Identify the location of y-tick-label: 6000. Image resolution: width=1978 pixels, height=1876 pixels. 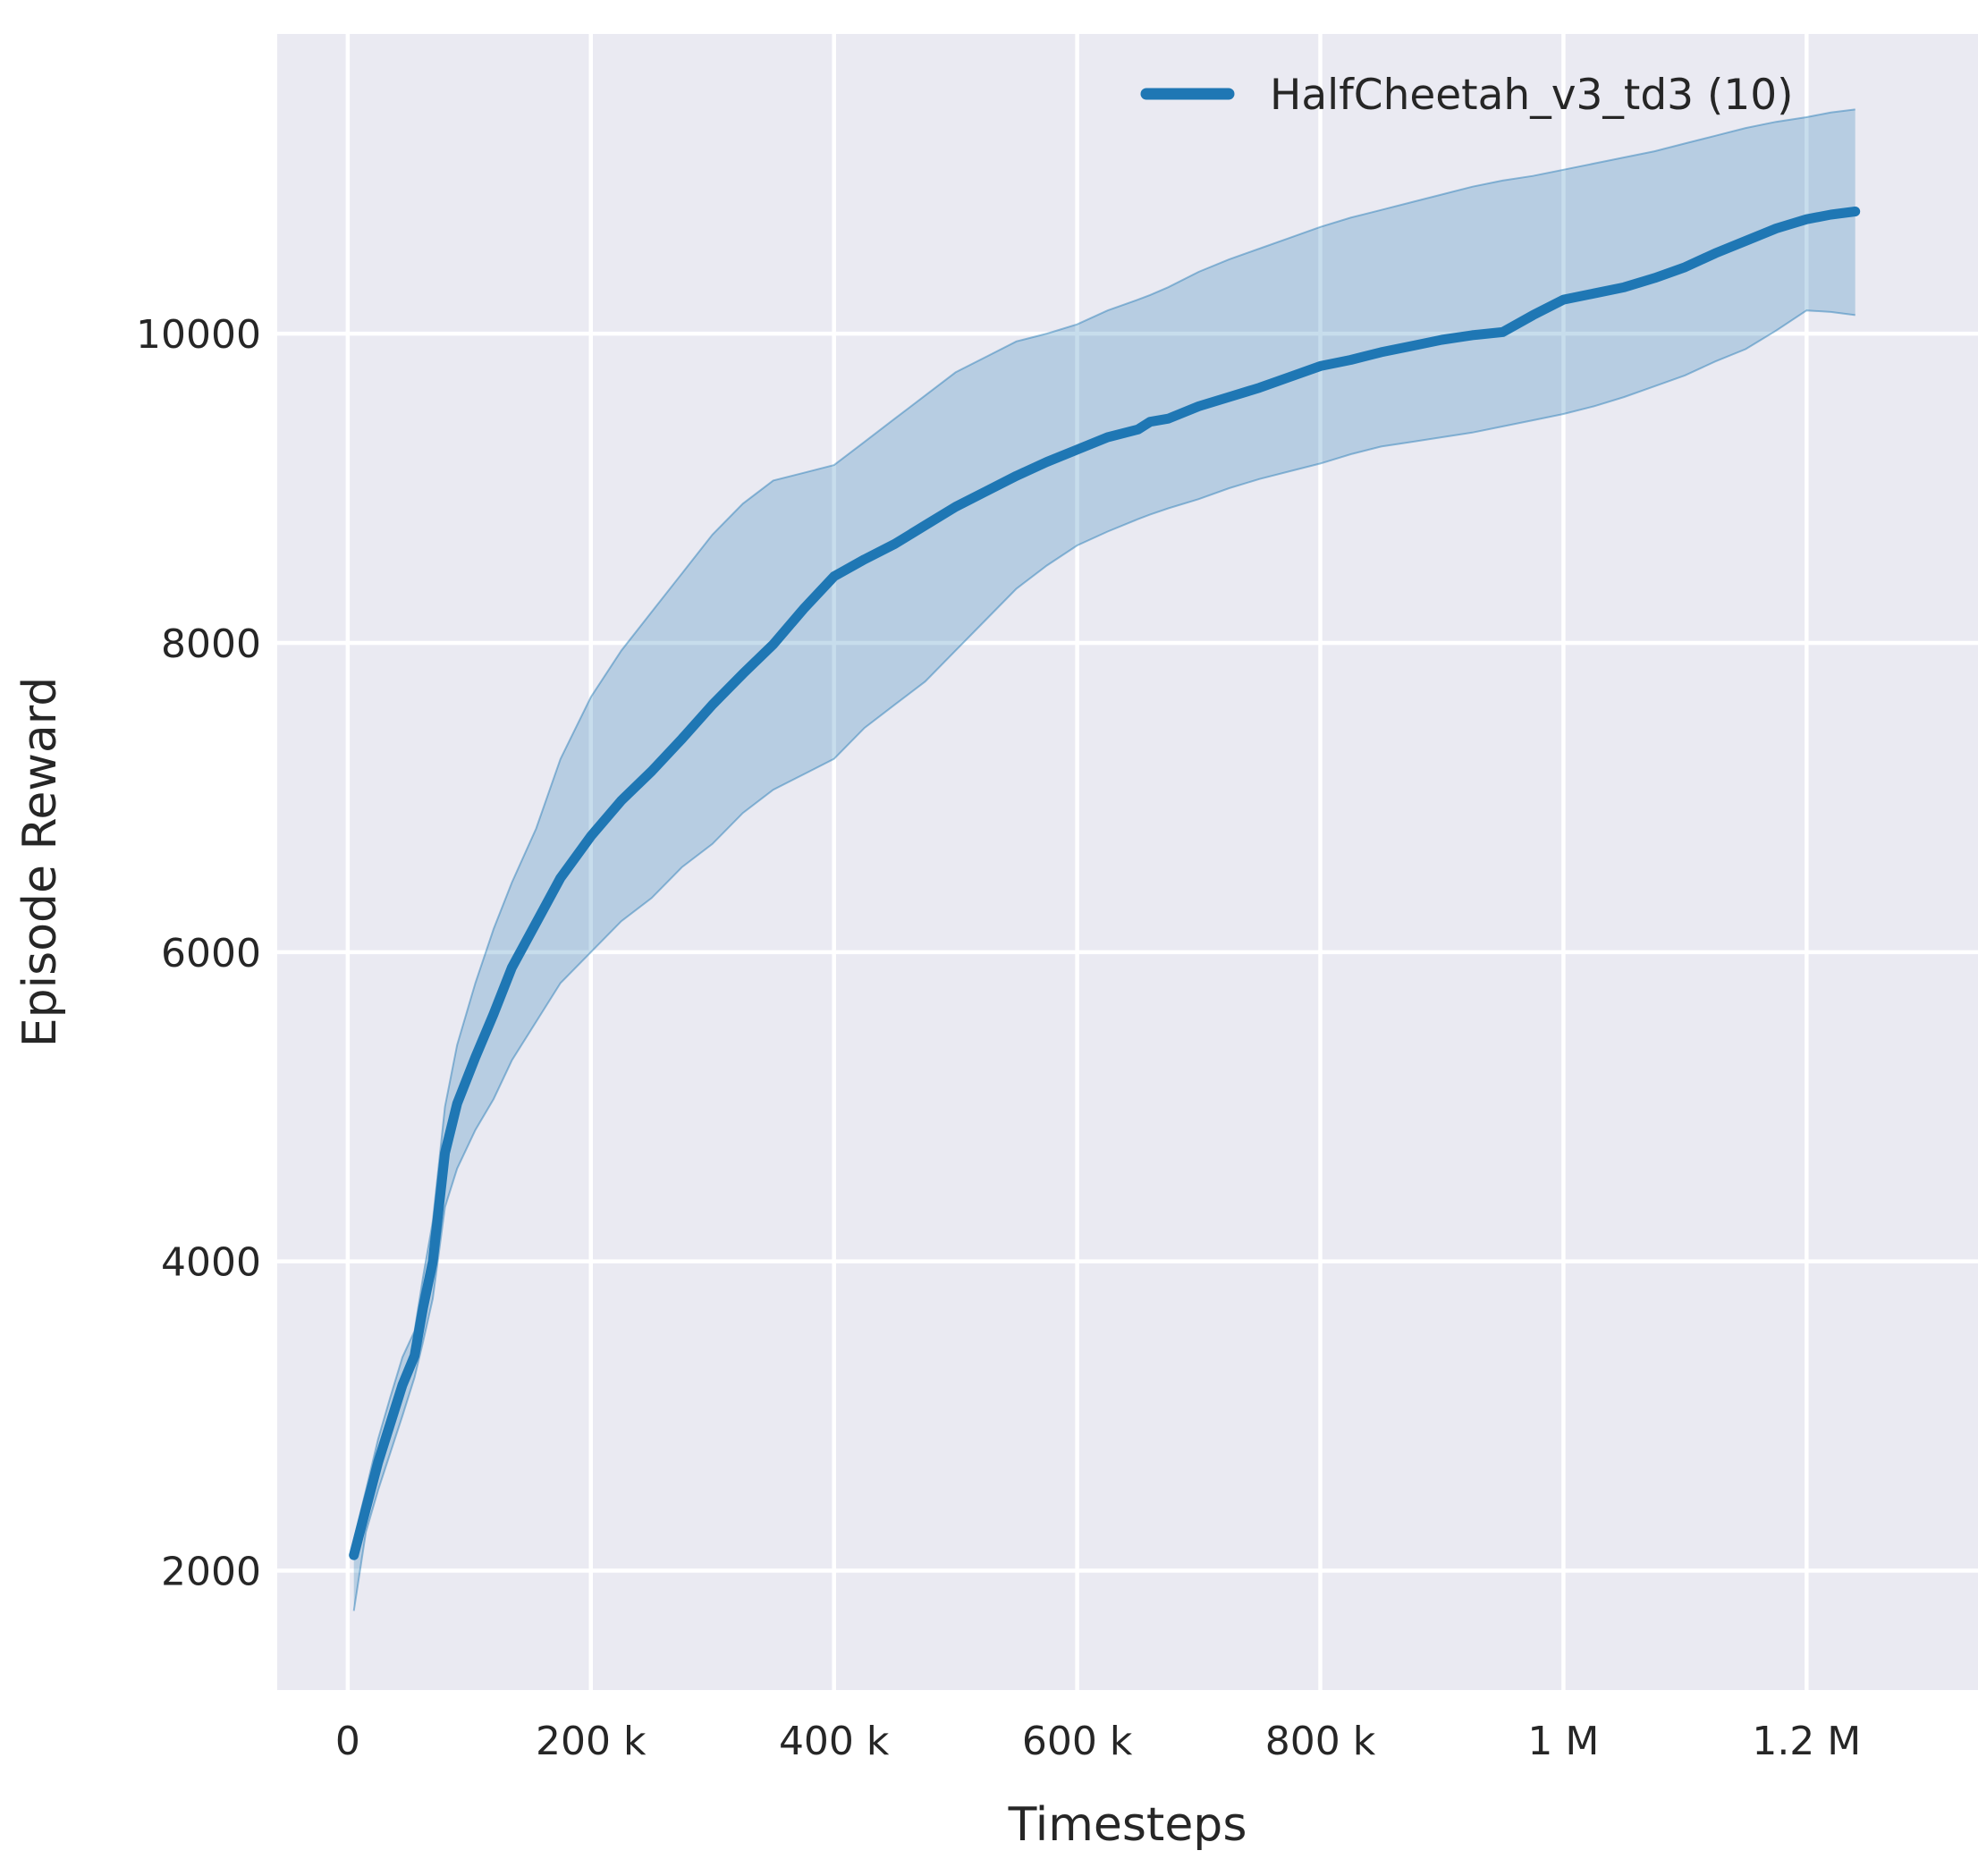
(211, 954).